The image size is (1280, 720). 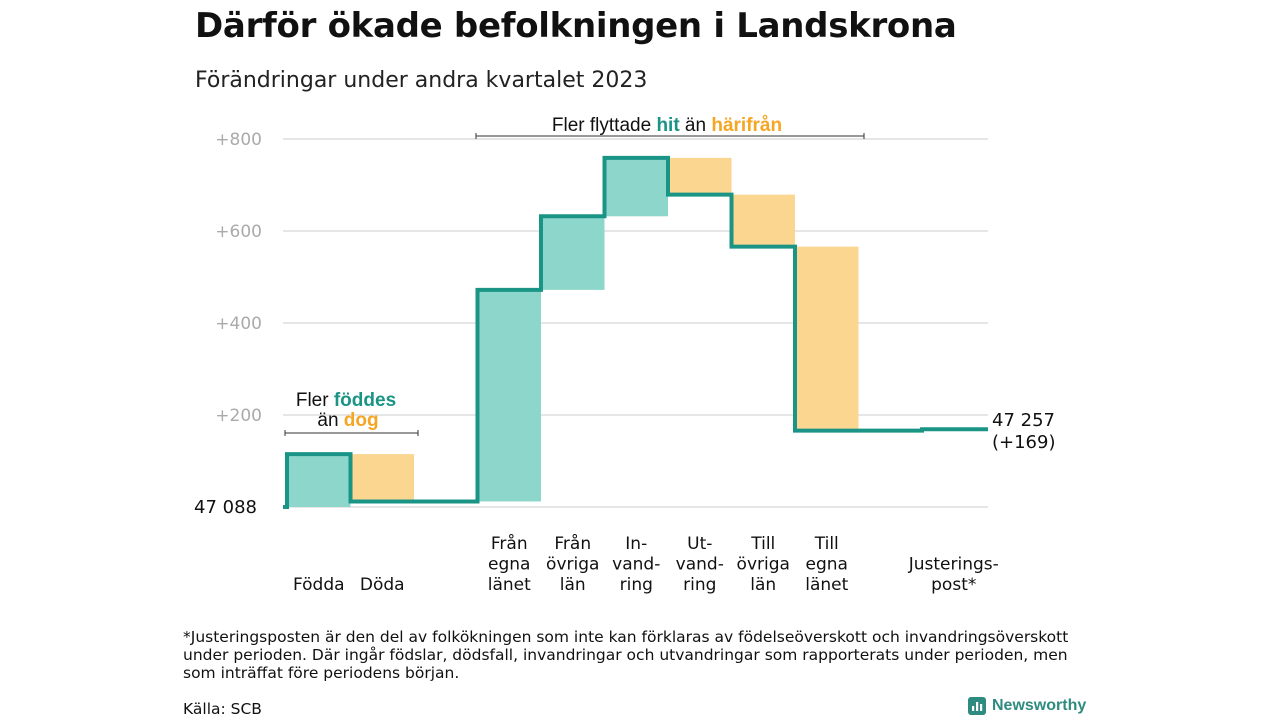 What do you see at coordinates (953, 565) in the screenshot?
I see `category-label: Justerings-` at bounding box center [953, 565].